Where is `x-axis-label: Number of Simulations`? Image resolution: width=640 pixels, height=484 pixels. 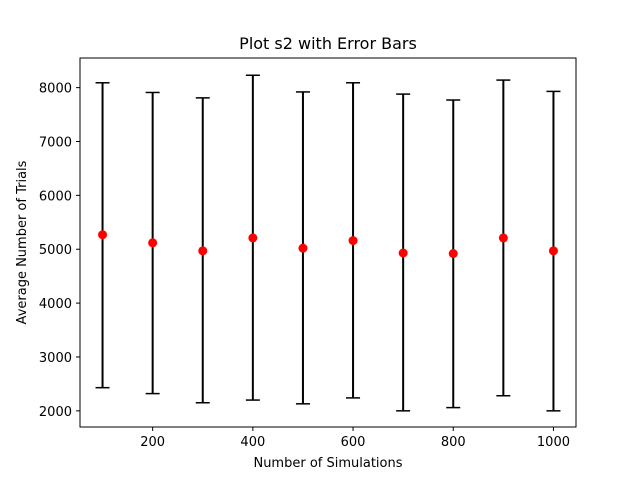 x-axis-label: Number of Simulations is located at coordinates (327, 463).